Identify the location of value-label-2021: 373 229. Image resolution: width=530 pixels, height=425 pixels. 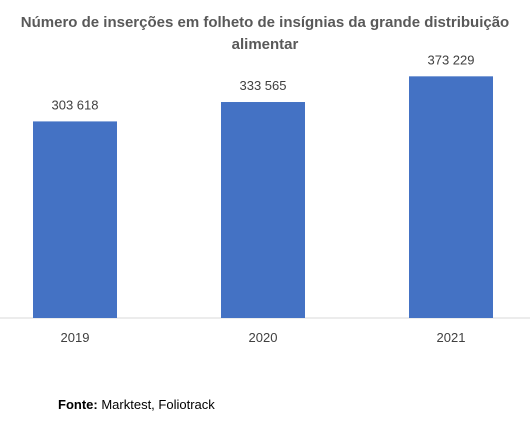
(451, 59).